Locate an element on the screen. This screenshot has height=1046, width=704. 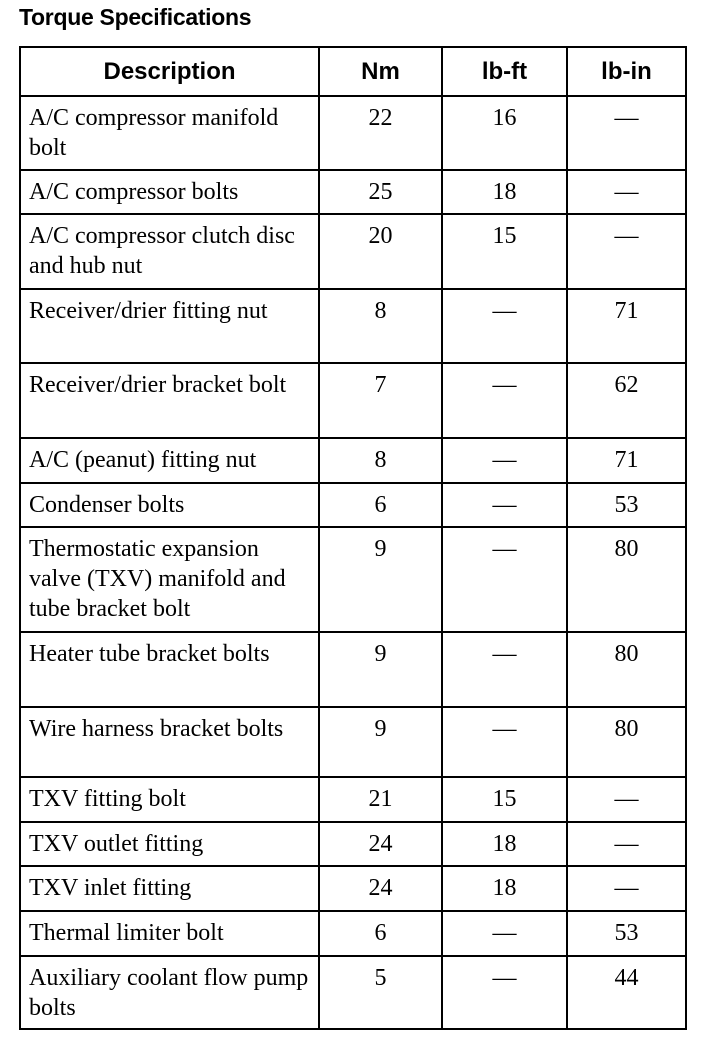
column-header-nm: Nm is located at coordinates (380, 71).